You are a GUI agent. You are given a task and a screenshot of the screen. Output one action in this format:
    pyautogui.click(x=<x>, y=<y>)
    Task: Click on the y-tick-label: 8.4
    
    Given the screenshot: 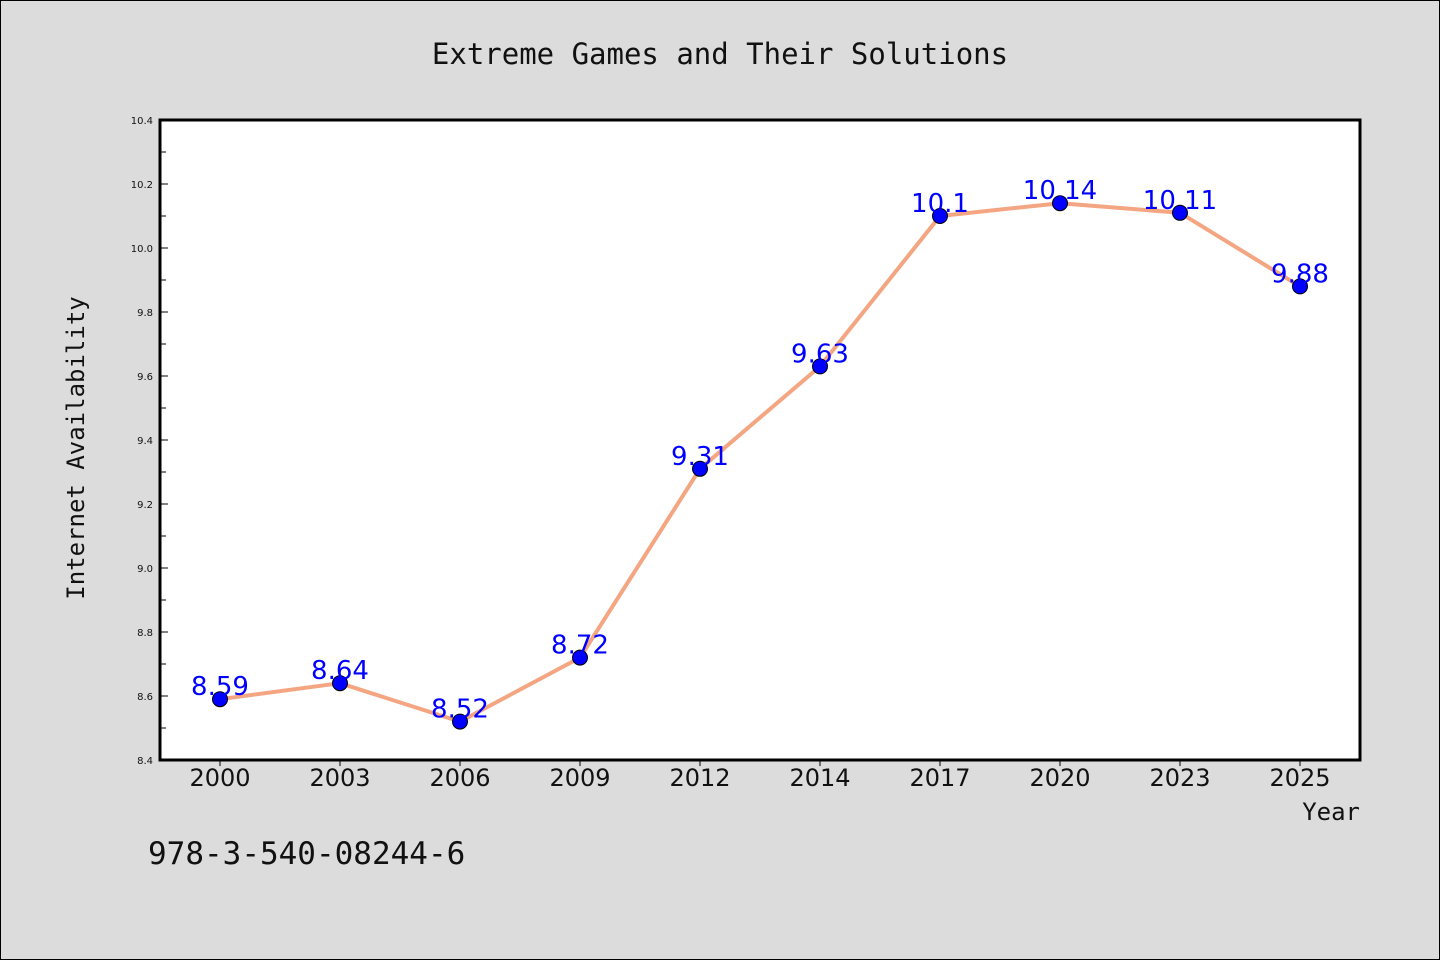 What is the action you would take?
    pyautogui.click(x=145, y=761)
    